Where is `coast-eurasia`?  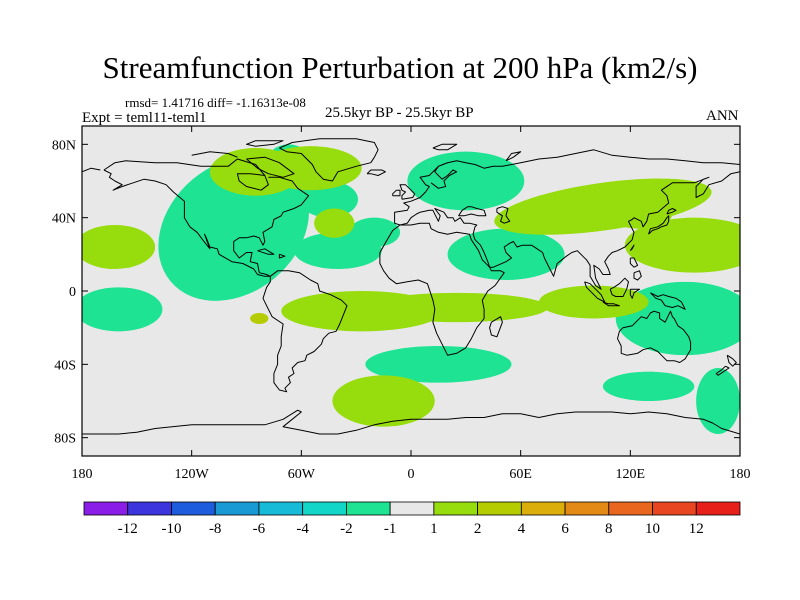
coast-eurasia is located at coordinates (567, 219).